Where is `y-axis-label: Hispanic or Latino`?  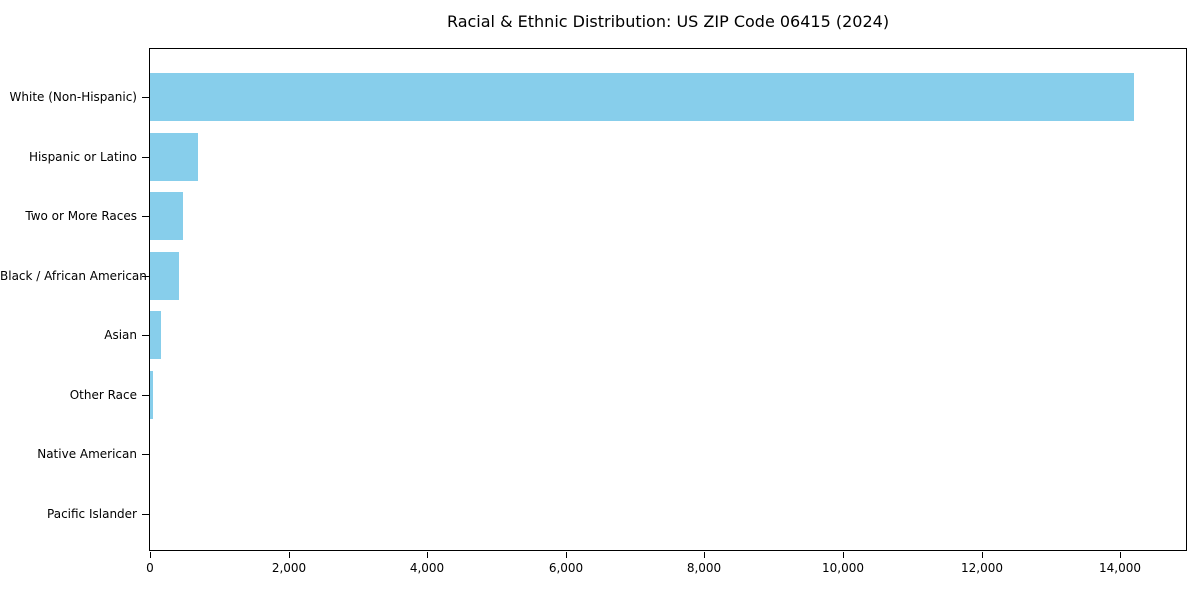
y-axis-label: Hispanic or Latino is located at coordinates (82, 156).